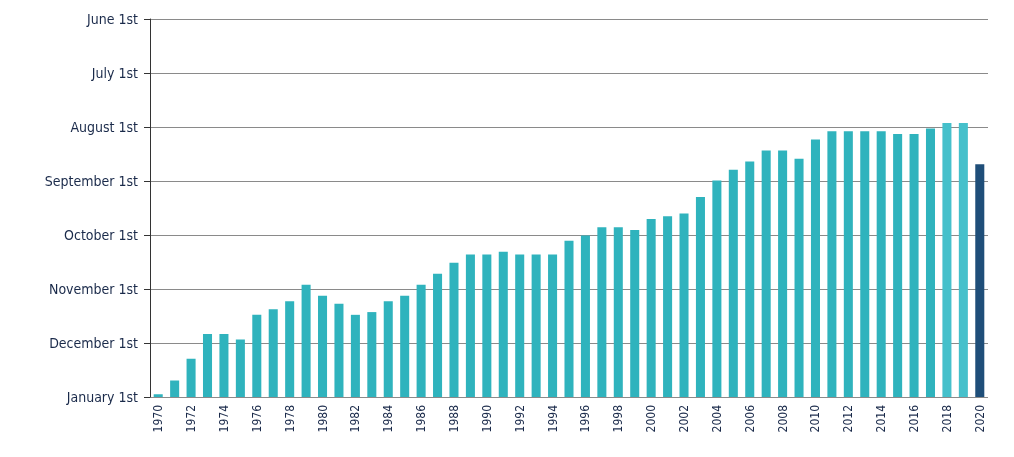 This screenshot has width=1014, height=457. What do you see at coordinates (946, 418) in the screenshot?
I see `x-tick-label: 2018` at bounding box center [946, 418].